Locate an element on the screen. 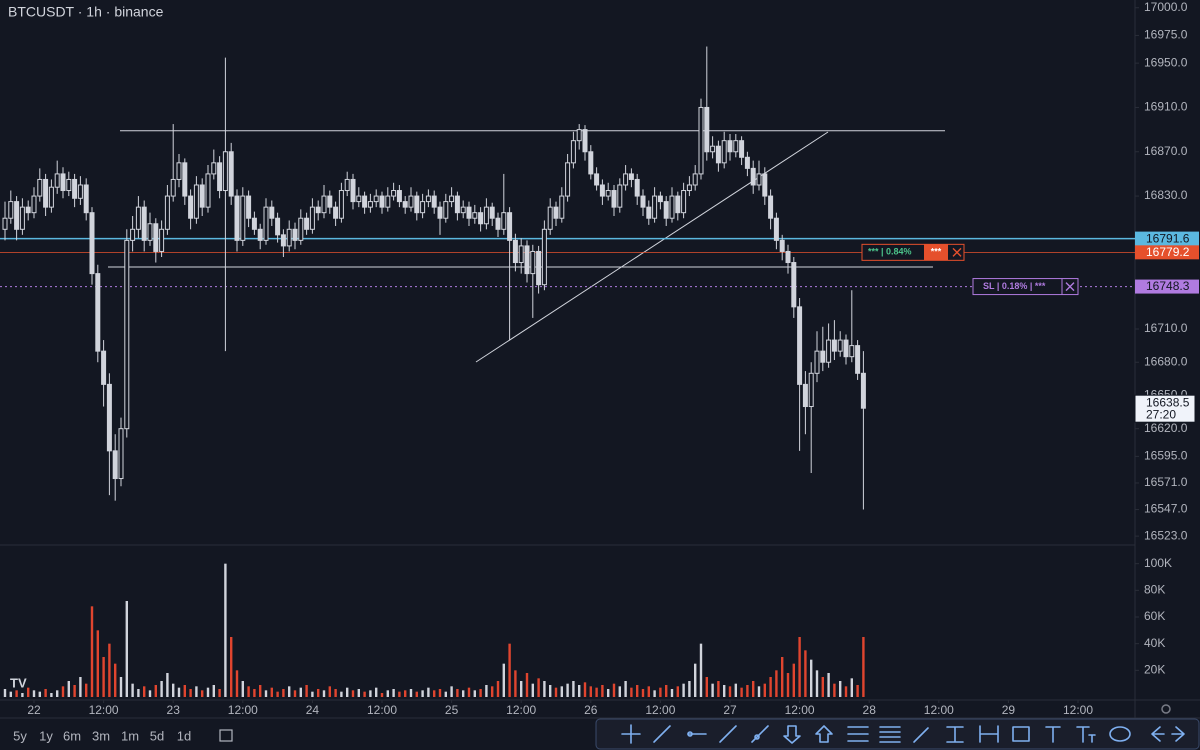 Image resolution: width=1200 pixels, height=750 pixels. tool-brush is located at coordinates (921, 735).